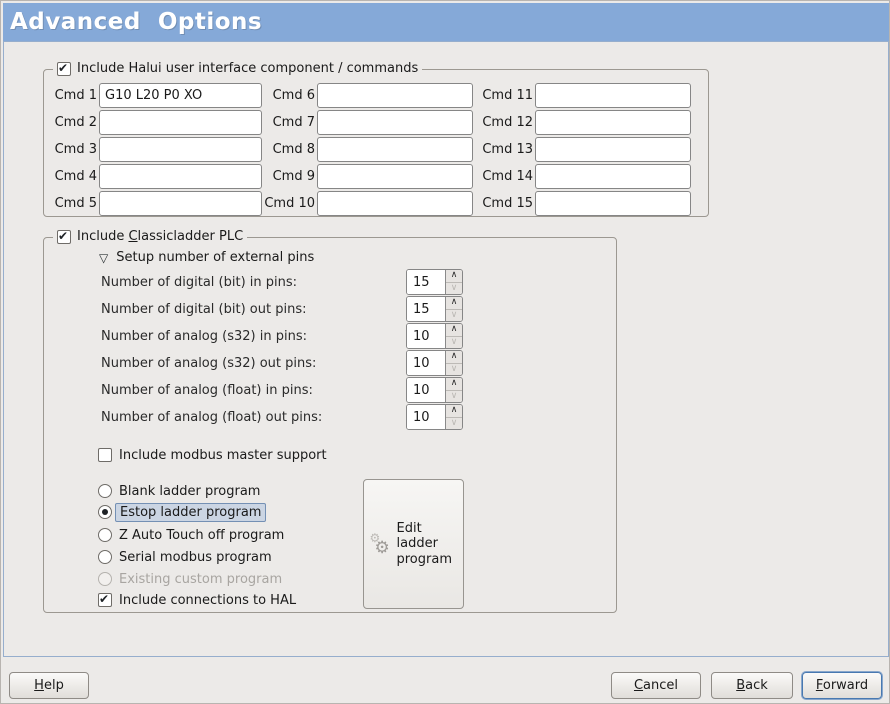 The image size is (890, 704). I want to click on float-out-pins-spinbox: ∧∨, so click(434, 417).